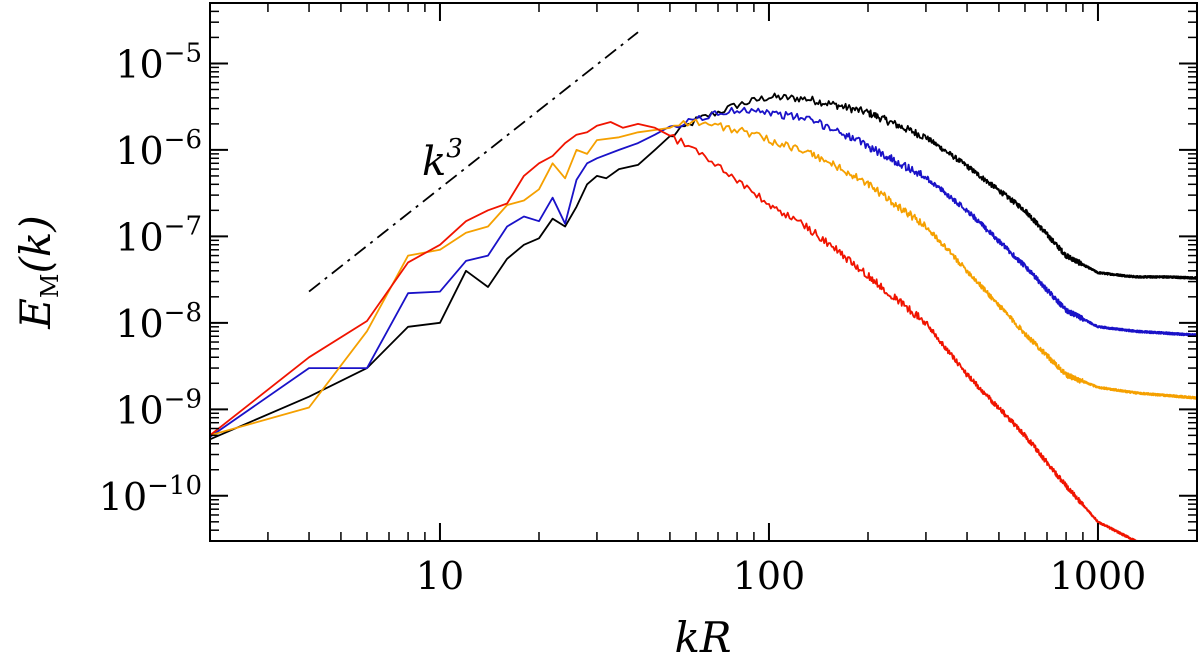 Image resolution: width=1200 pixels, height=662 pixels. I want to click on reference-slope-base: k, so click(434, 162).